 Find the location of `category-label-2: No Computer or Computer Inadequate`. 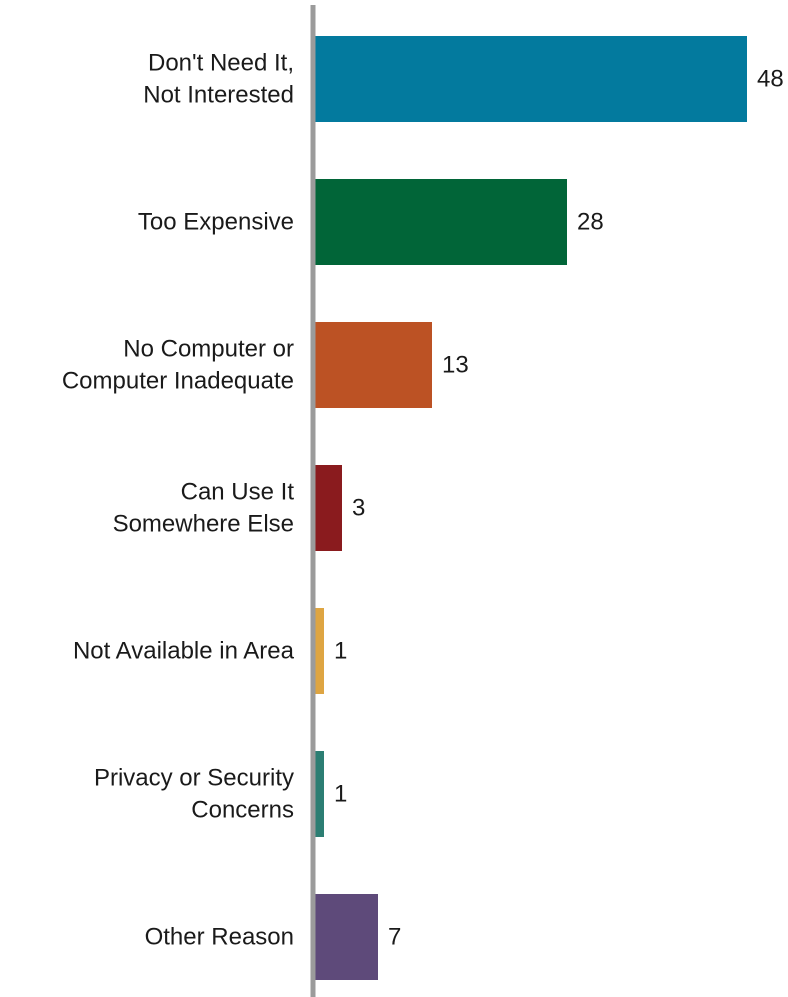

category-label-2: No Computer or Computer Inadequate is located at coordinates (178, 365).